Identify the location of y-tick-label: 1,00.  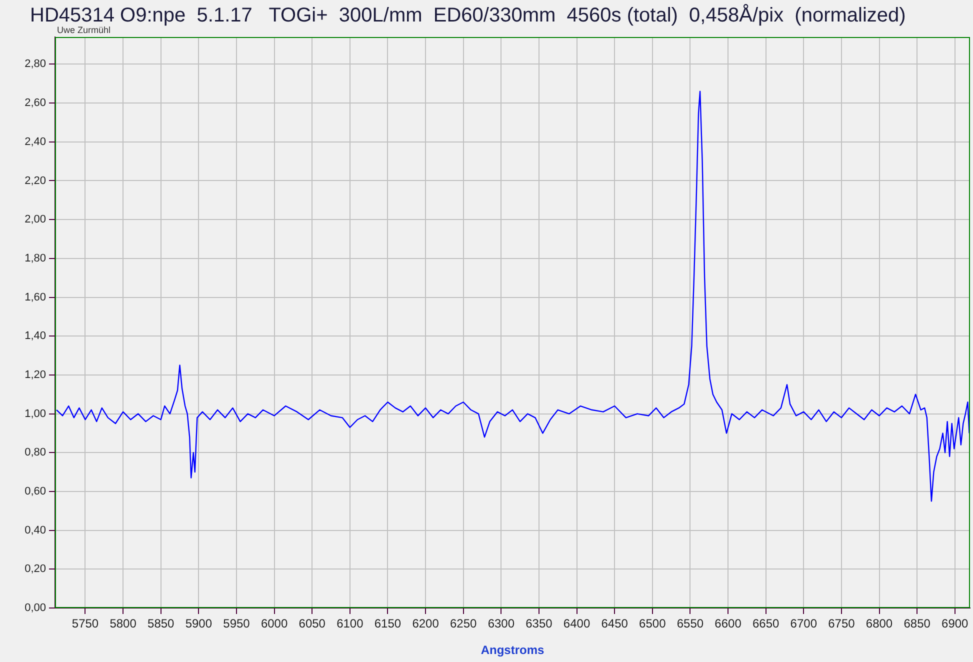
(35, 414).